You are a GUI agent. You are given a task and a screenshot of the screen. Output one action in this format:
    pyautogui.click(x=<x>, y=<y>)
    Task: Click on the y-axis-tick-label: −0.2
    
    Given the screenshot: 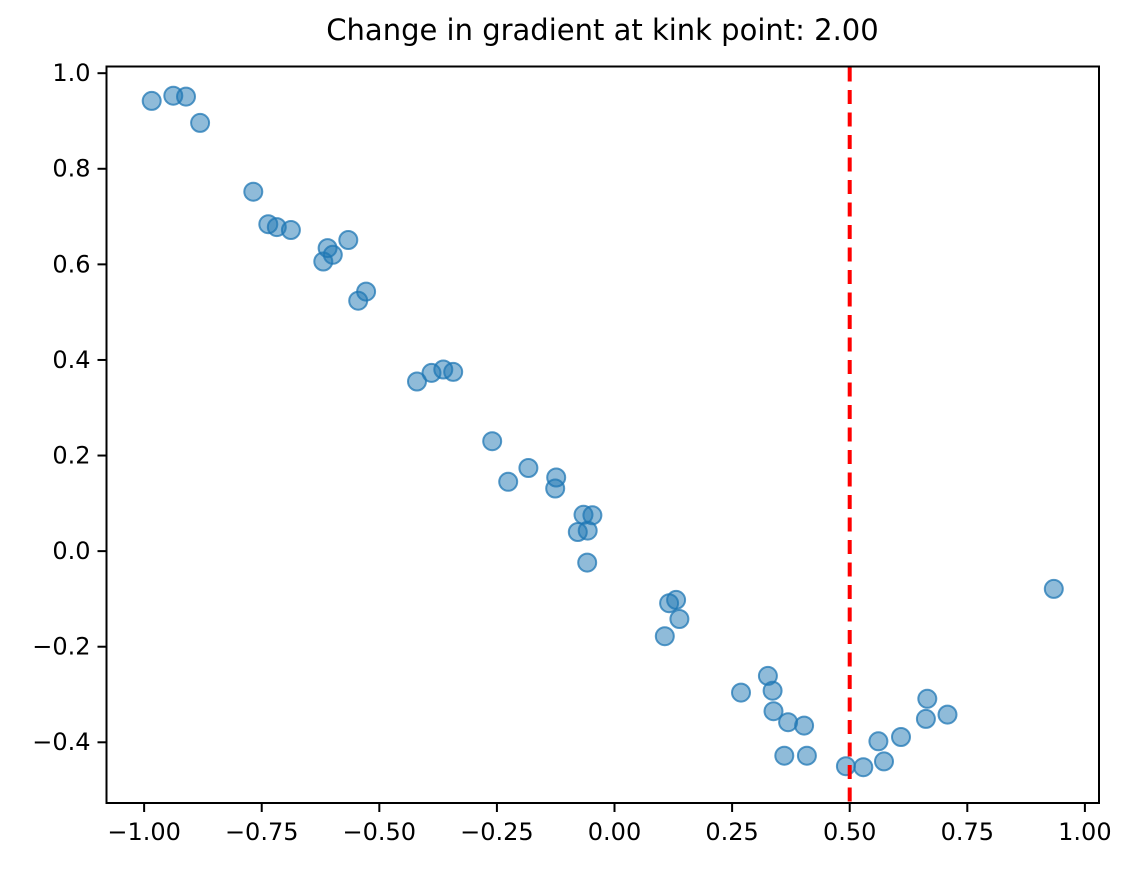 What is the action you would take?
    pyautogui.click(x=61, y=647)
    